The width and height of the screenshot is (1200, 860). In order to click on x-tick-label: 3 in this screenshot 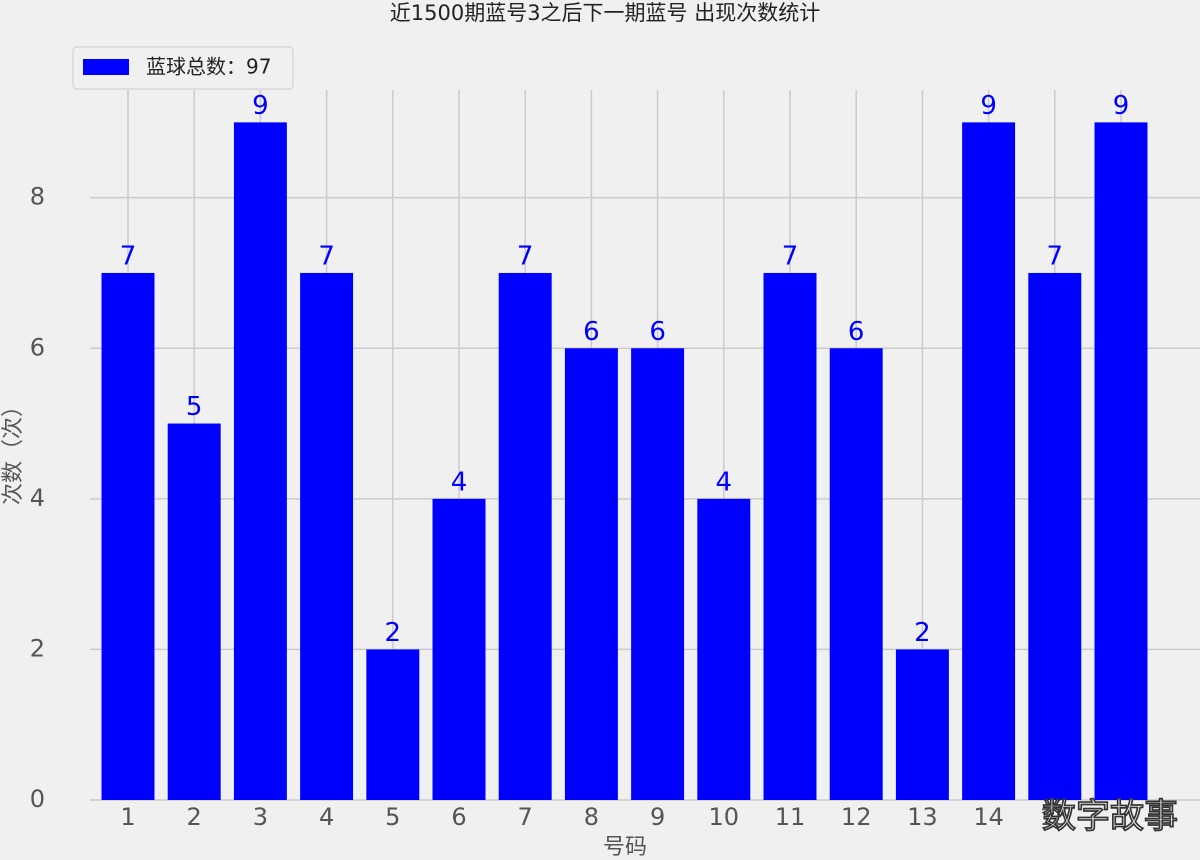, I will do `click(260, 817)`.